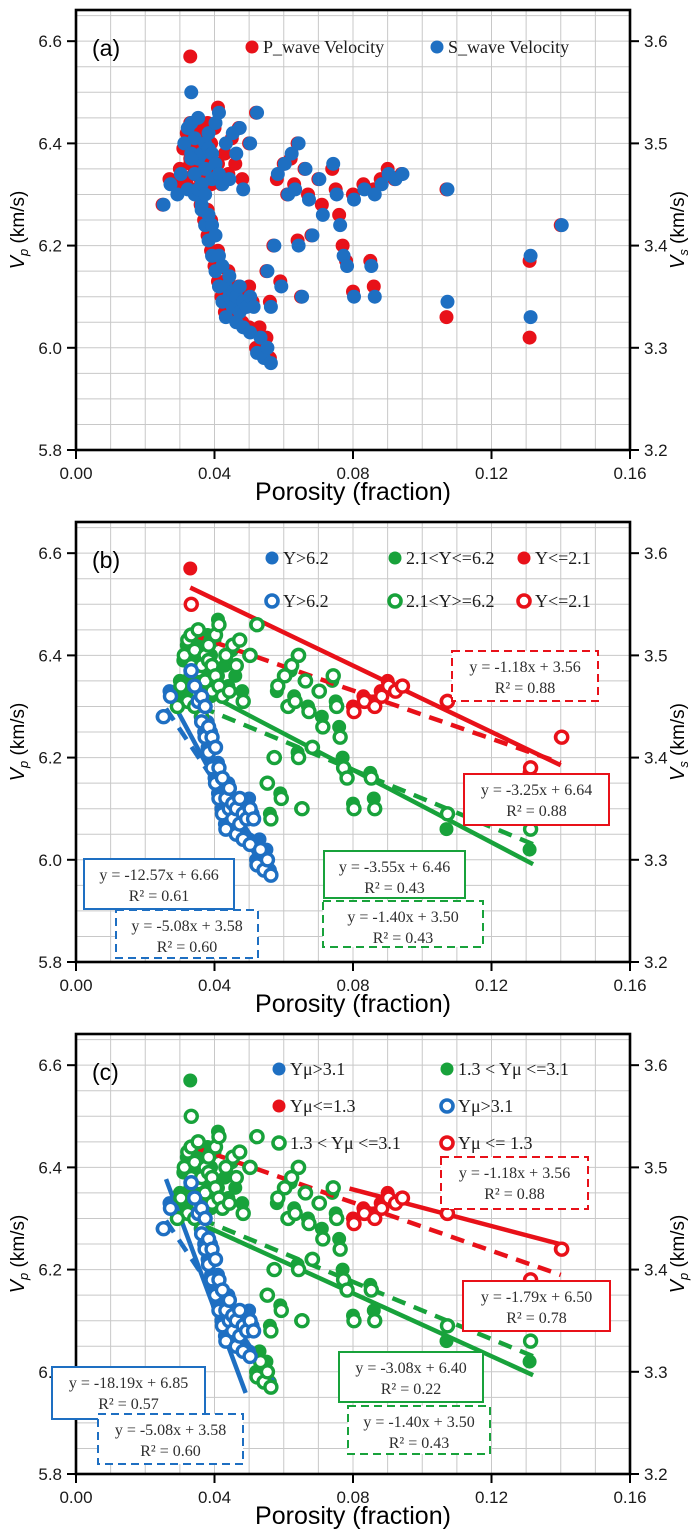 Image resolution: width=700 pixels, height=1537 pixels. I want to click on open-points, so click(362, 1251).